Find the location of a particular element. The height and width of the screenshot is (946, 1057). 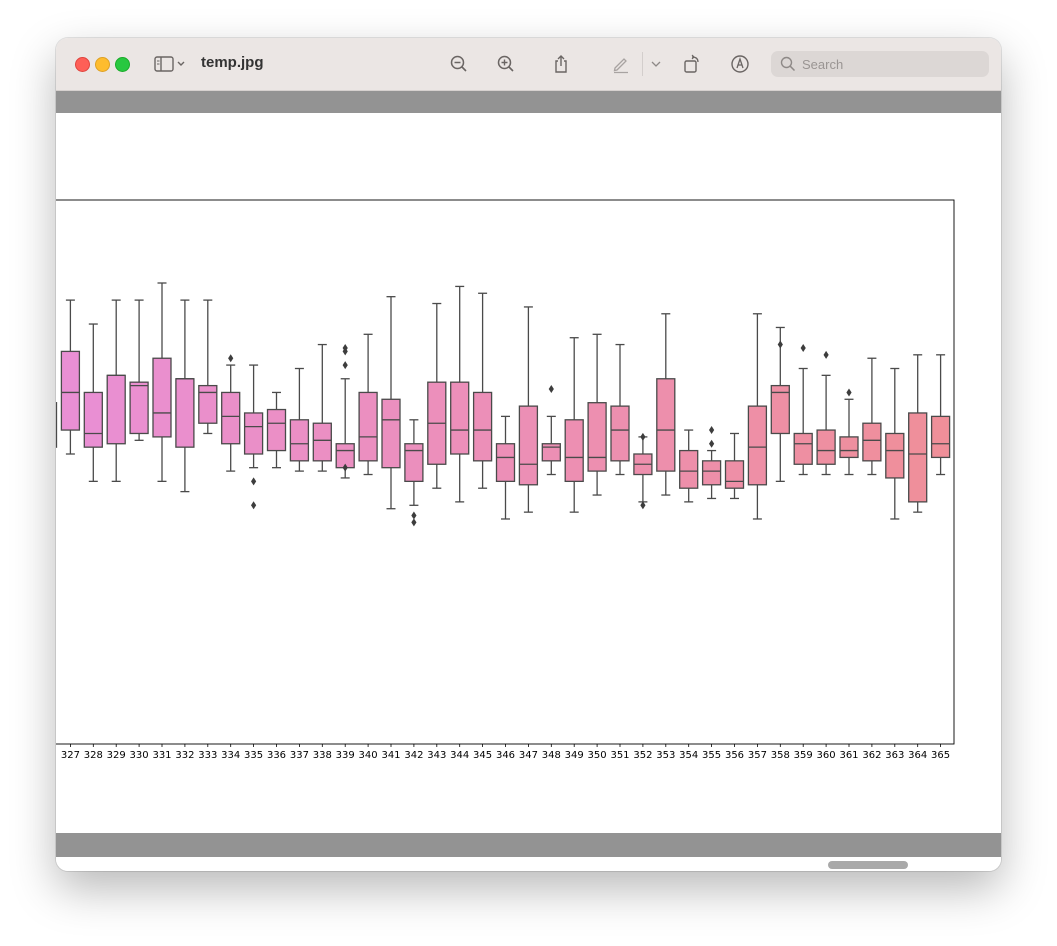

x-tick-label: 359 is located at coordinates (803, 755).